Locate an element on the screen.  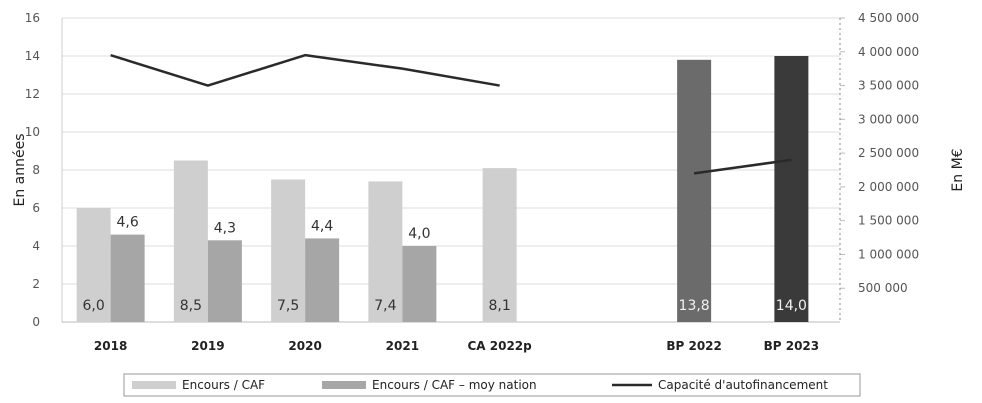
y-right-tick-label: 1 000 000 is located at coordinates (888, 254).